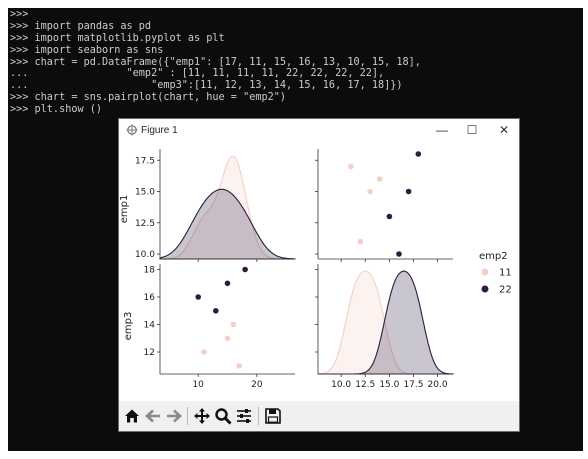  I want to click on zoom-icon, so click(223, 416).